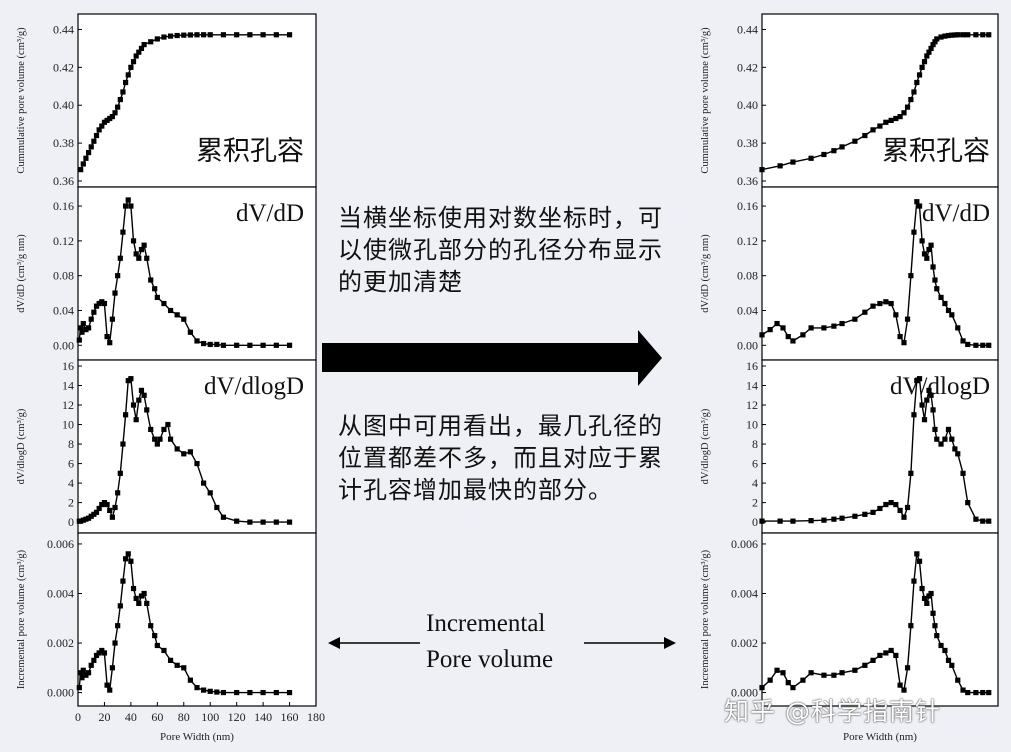  I want to click on y-tick-label: 12, so click(68, 405).